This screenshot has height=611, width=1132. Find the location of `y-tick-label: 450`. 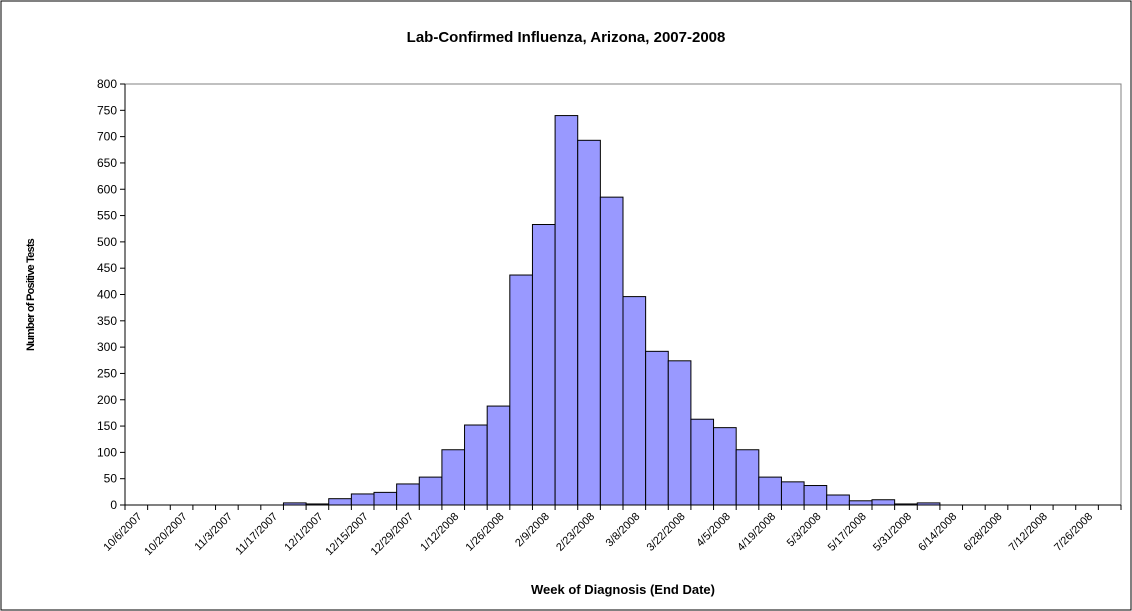

y-tick-label: 450 is located at coordinates (107, 268).